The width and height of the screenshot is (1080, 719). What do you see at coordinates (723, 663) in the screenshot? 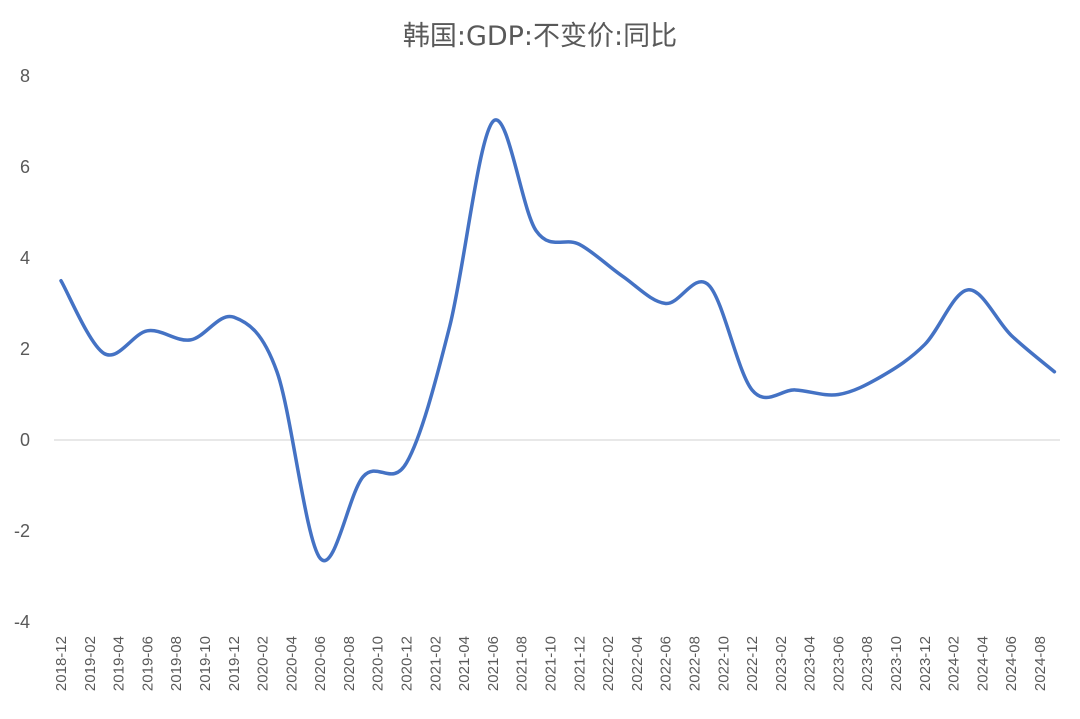
I see `x-tick-label: 2022-10` at bounding box center [723, 663].